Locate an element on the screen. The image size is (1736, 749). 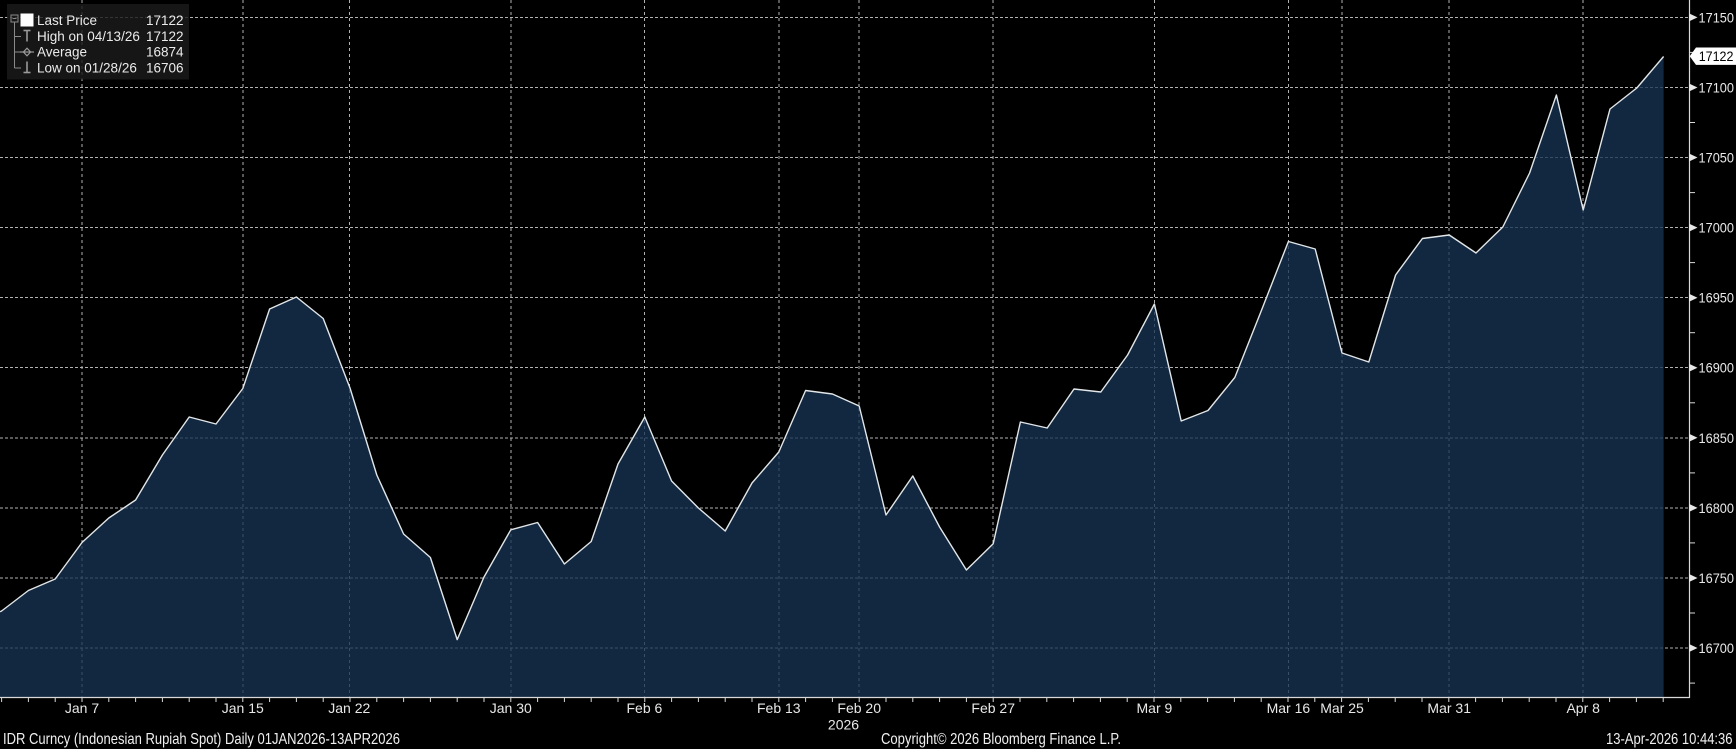
svg-text: Mar 9 is located at coordinates (1155, 708).